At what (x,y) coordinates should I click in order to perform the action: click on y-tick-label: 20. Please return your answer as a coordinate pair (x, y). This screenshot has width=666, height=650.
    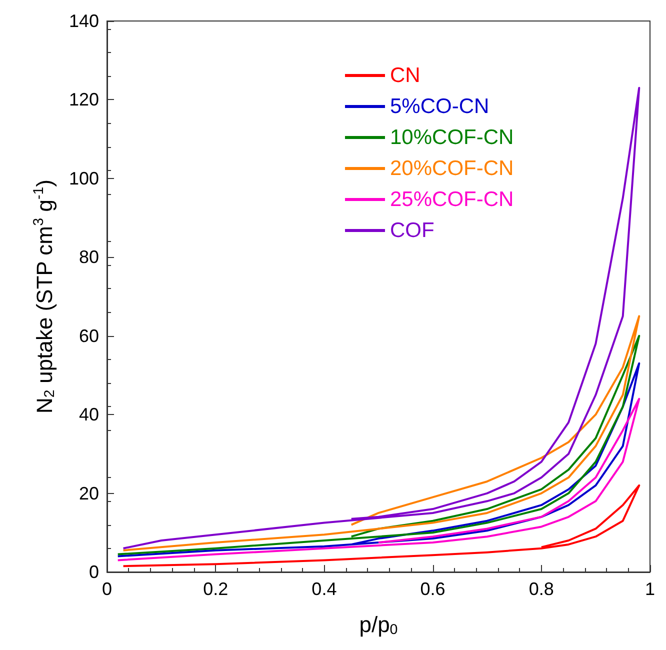
    Looking at the image, I should click on (88, 493).